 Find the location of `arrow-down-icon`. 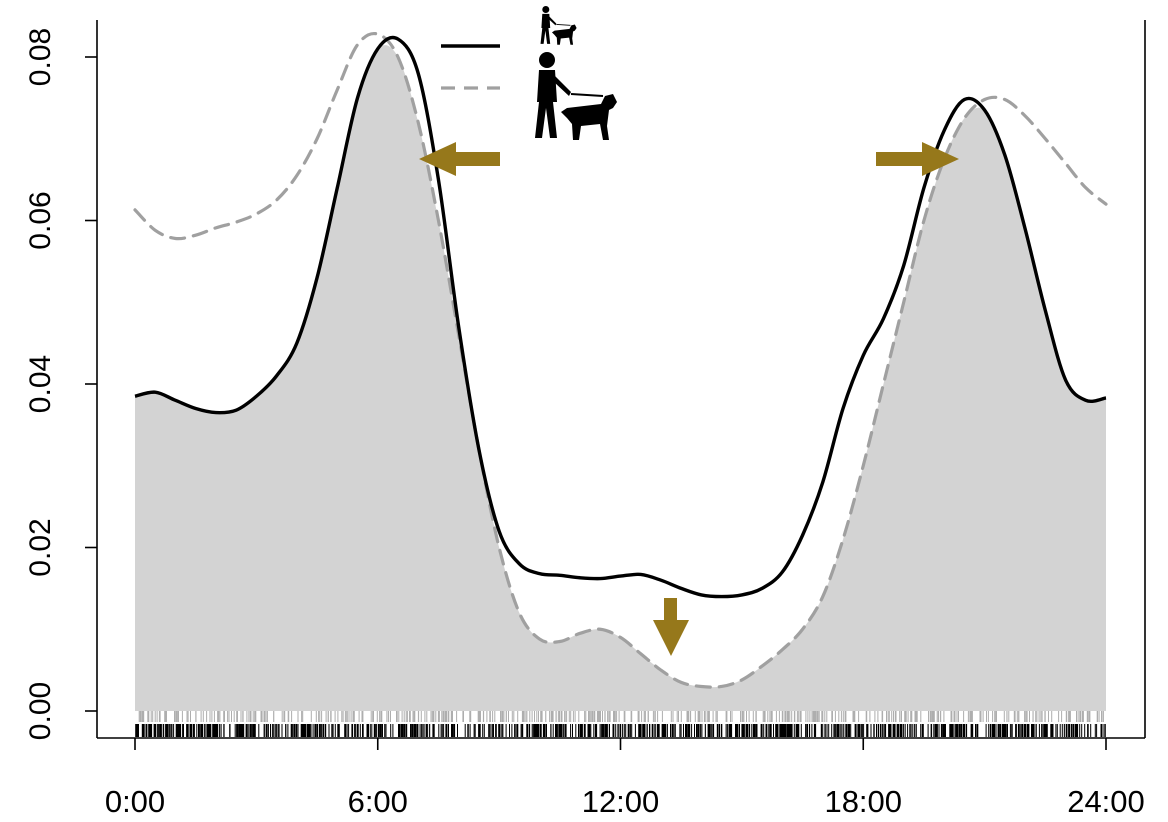

arrow-down-icon is located at coordinates (671, 627).